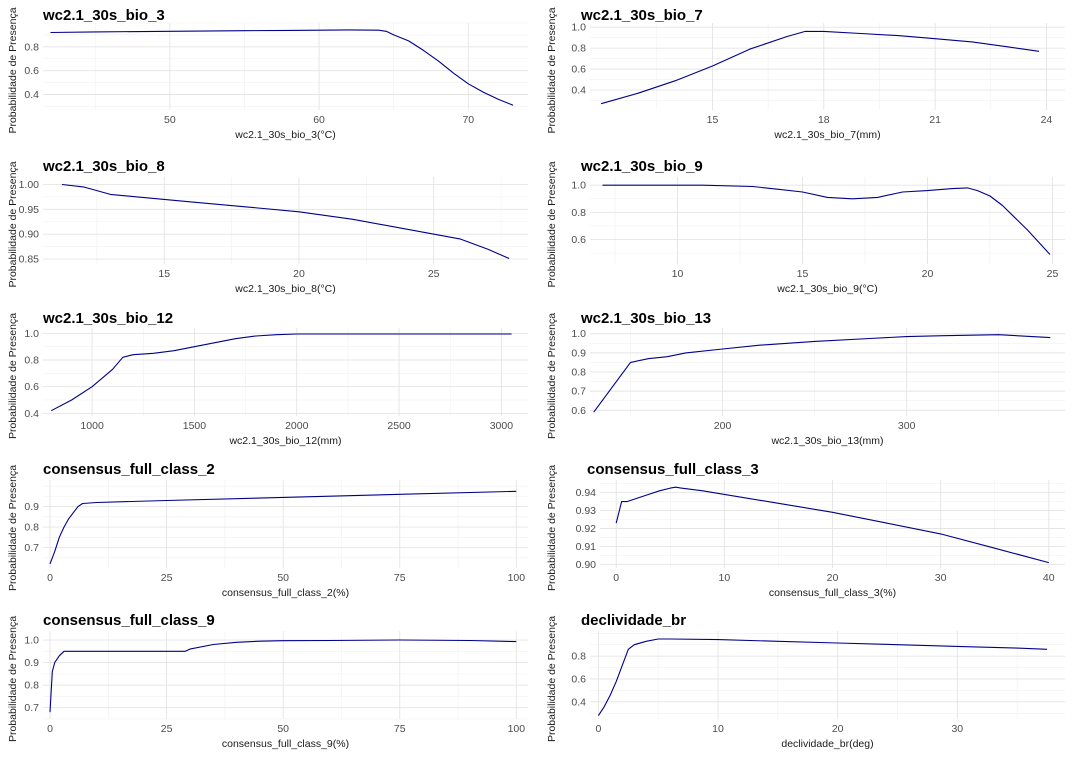  I want to click on x-axis-label: consensus_full_class_3(%), so click(832, 593).